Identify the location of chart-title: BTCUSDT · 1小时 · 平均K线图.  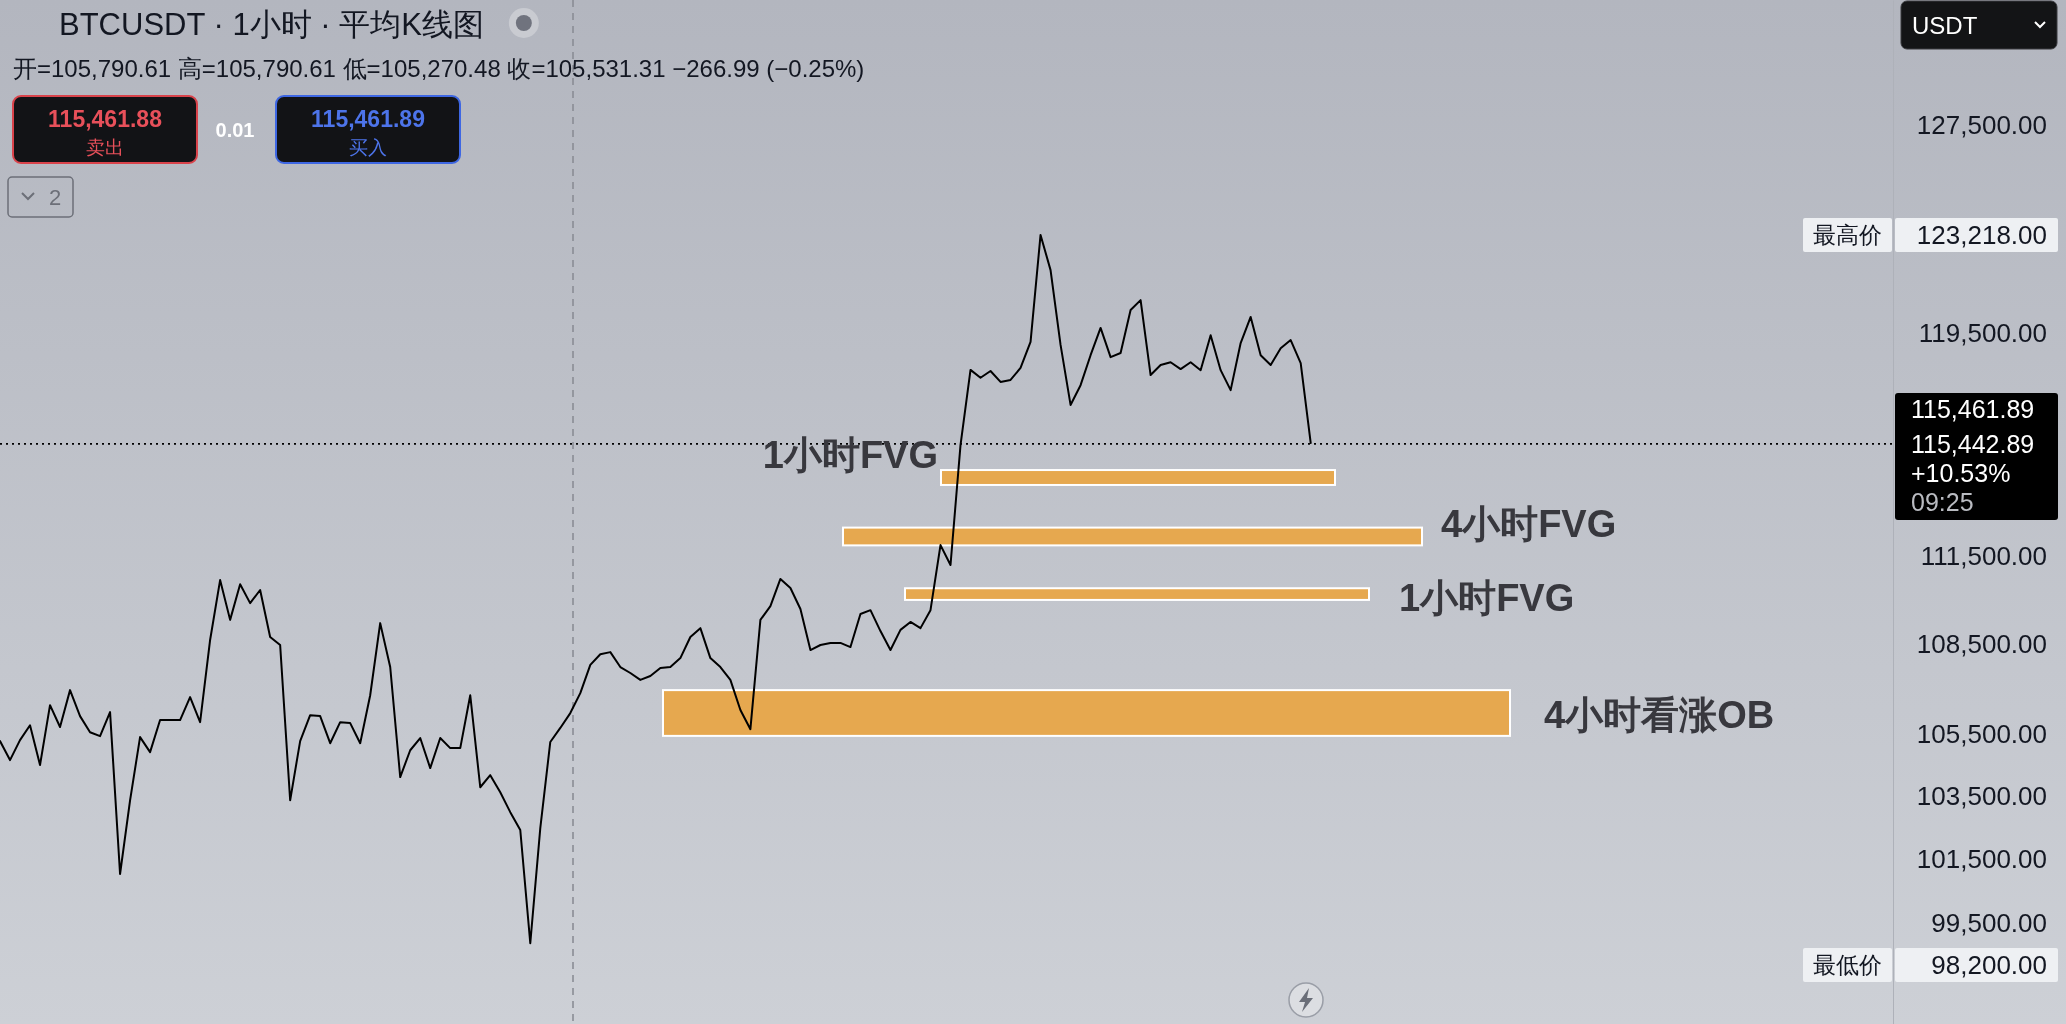
(271, 24).